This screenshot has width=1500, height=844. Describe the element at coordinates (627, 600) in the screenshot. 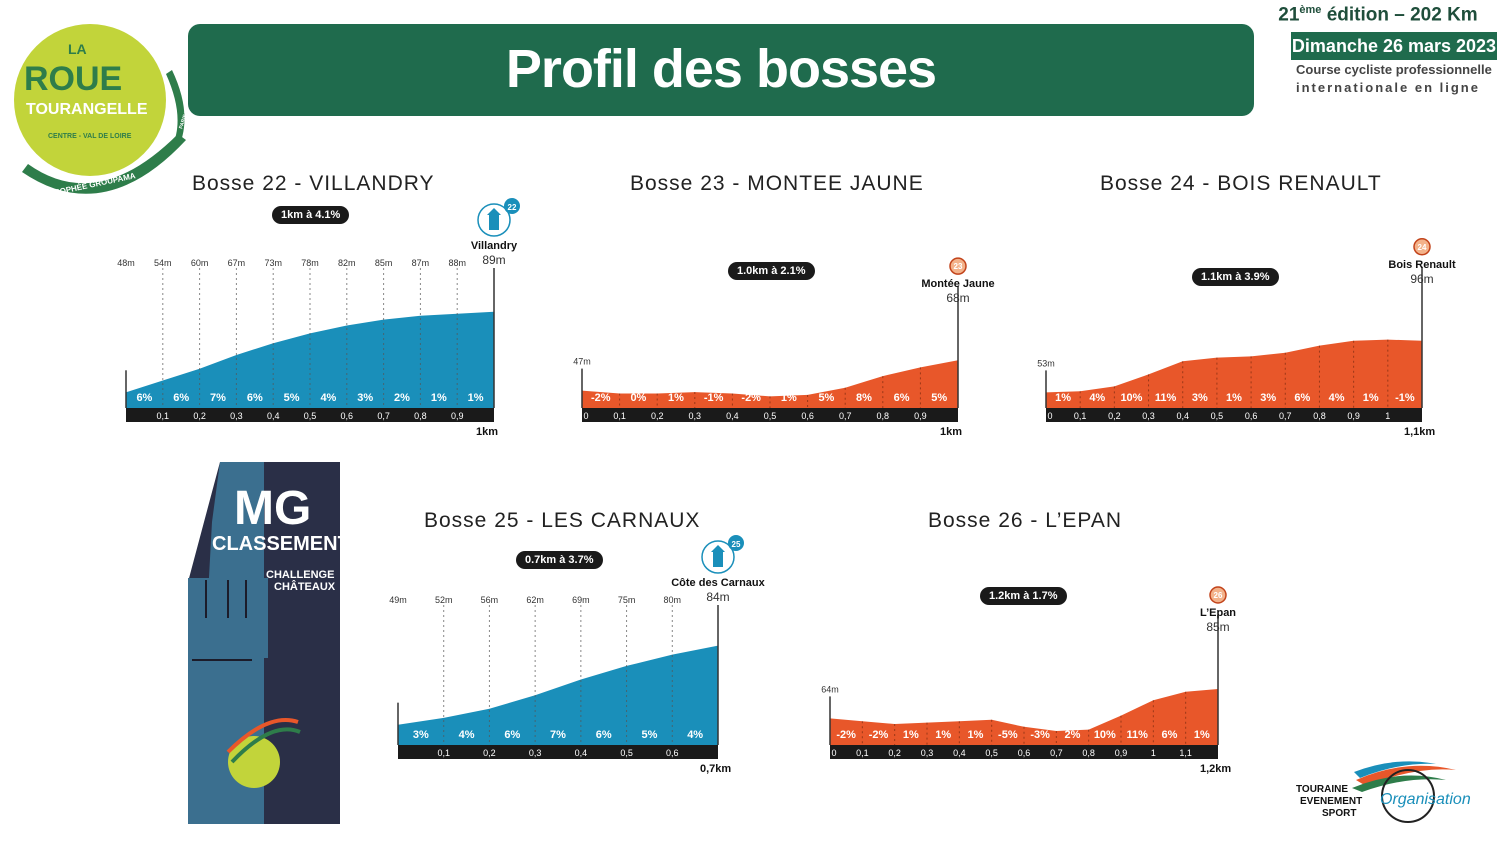

I see `altitude-label: 75m` at that location.